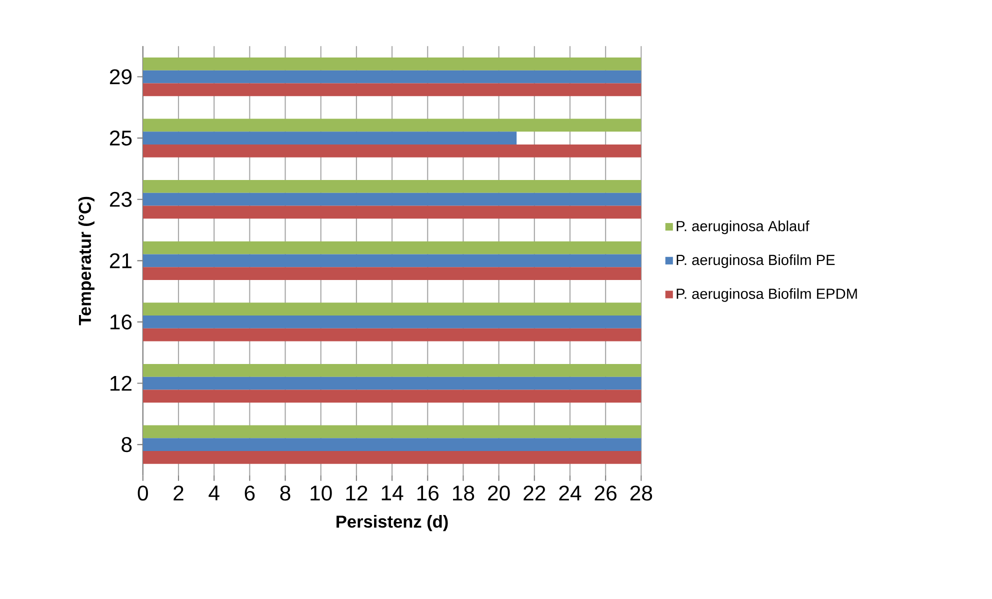 Image resolution: width=992 pixels, height=599 pixels. I want to click on legend-label: P. aeruginosa Biofilm EPDM, so click(766, 295).